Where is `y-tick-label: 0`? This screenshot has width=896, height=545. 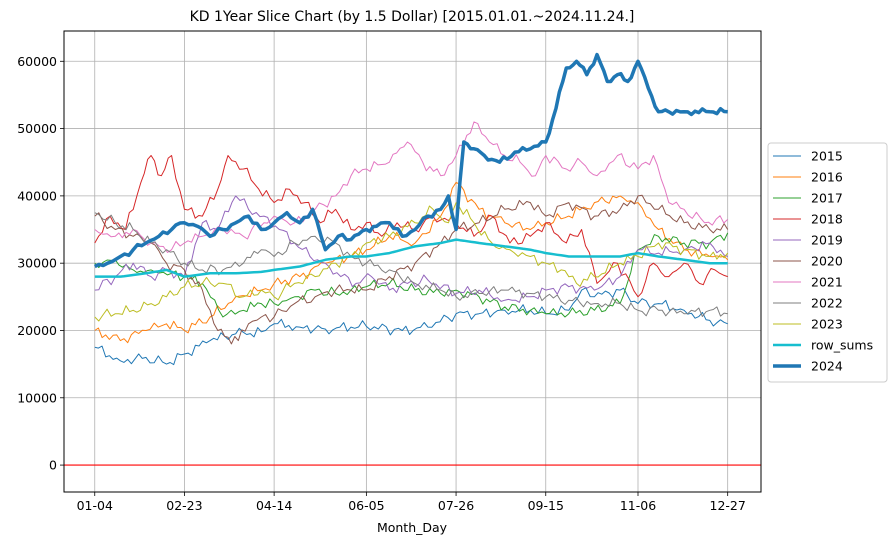 y-tick-label: 0 is located at coordinates (53, 465).